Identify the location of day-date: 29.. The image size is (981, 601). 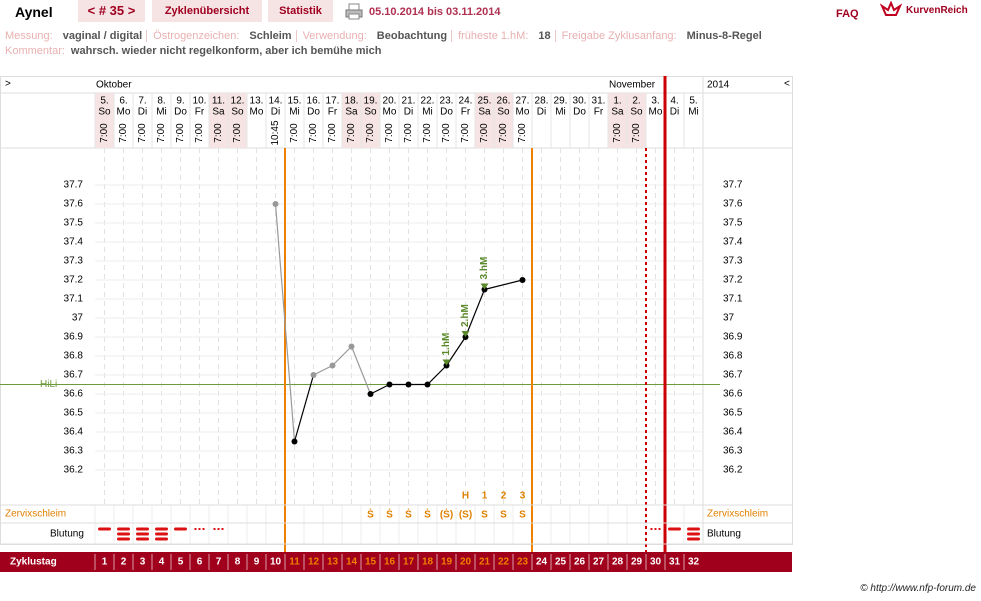
(561, 101).